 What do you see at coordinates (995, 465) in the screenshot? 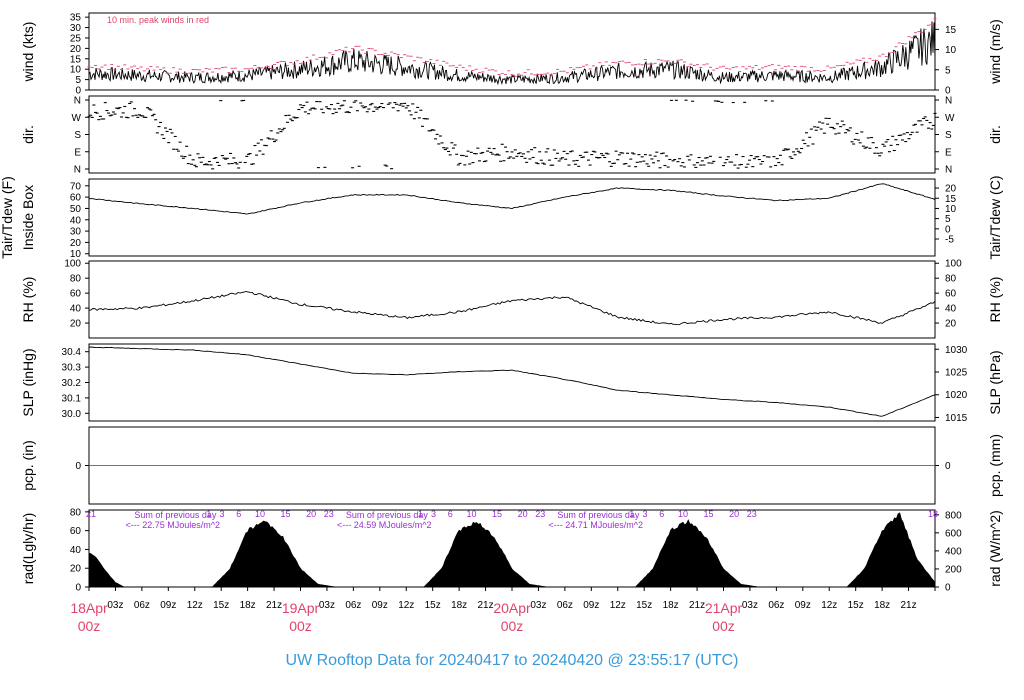
I see `pcp-right-axis-label: pcp. (mm)` at bounding box center [995, 465].